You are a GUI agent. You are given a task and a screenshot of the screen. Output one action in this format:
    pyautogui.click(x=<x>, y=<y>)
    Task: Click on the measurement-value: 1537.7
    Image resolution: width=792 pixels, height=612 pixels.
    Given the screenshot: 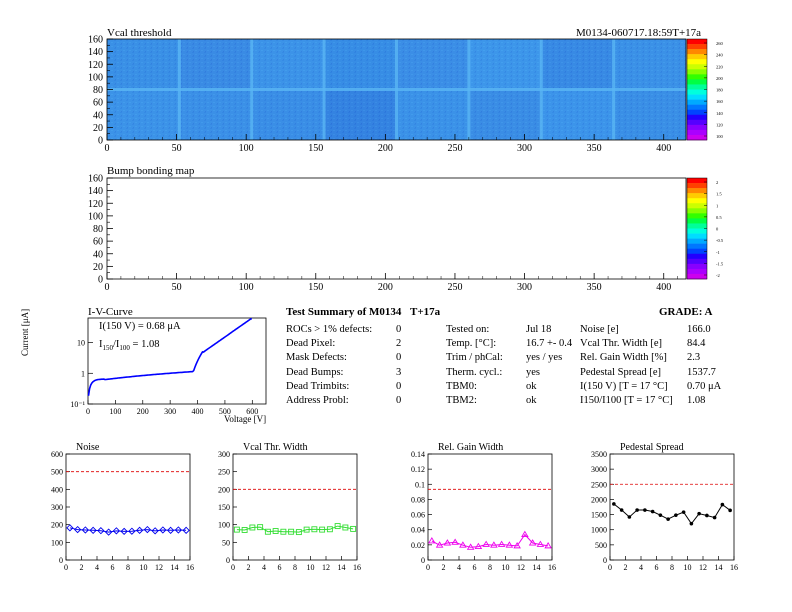 What is the action you would take?
    pyautogui.click(x=701, y=372)
    